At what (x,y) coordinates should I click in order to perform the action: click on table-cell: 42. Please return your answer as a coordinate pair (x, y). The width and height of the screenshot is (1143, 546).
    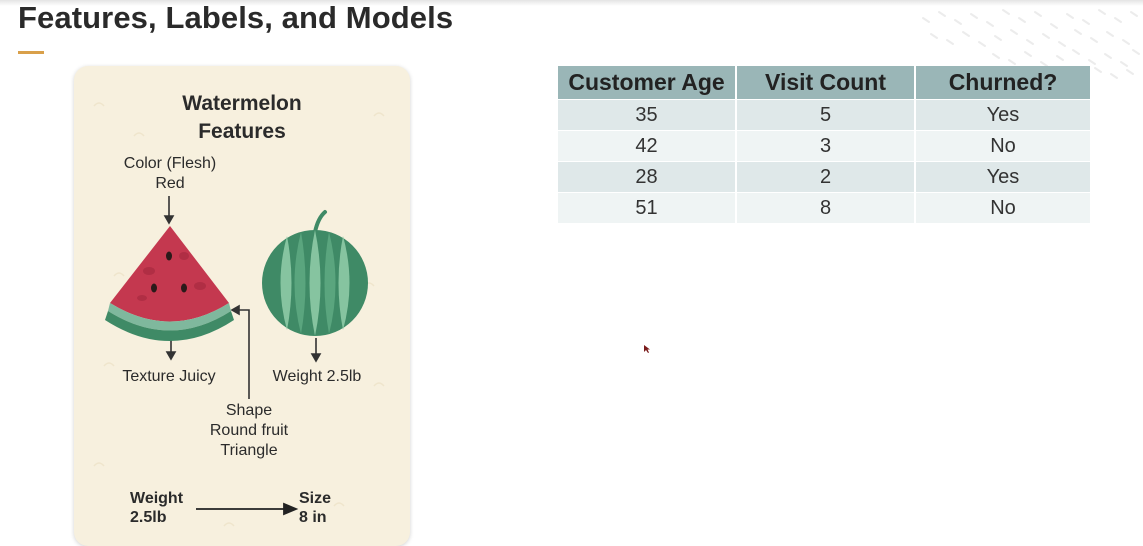
    Looking at the image, I should click on (647, 146).